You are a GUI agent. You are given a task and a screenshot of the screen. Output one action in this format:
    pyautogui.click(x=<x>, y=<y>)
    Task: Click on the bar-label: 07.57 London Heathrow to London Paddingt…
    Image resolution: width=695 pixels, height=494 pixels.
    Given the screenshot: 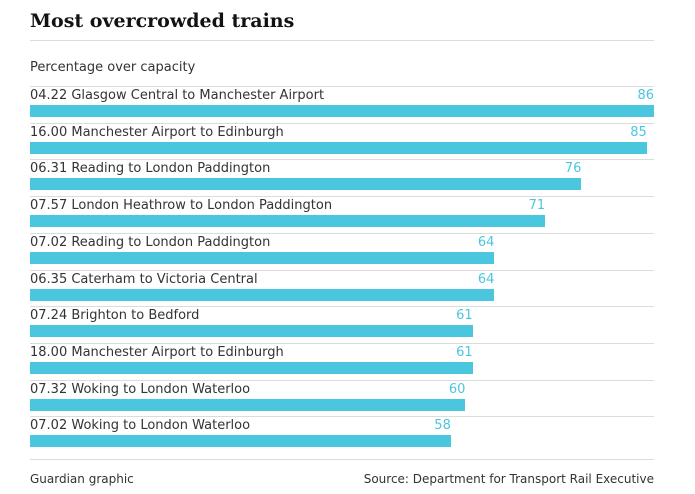 What is the action you would take?
    pyautogui.click(x=181, y=206)
    